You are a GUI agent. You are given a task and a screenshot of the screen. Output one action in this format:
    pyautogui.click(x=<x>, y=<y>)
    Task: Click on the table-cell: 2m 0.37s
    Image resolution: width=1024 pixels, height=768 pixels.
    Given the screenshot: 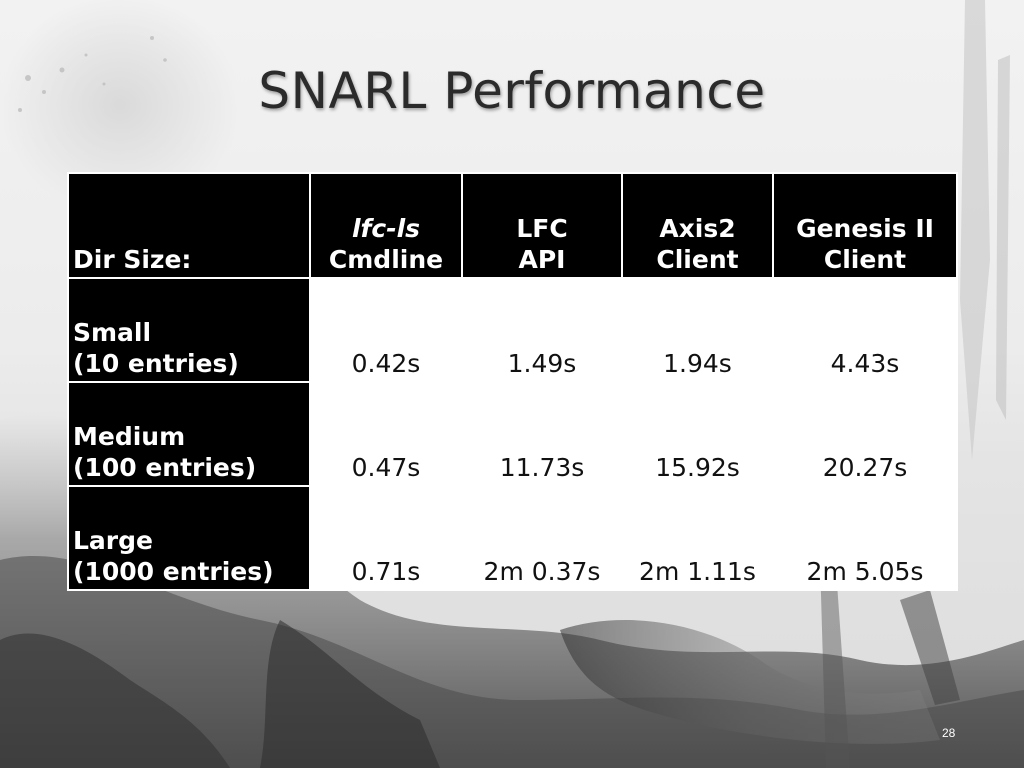 What is the action you would take?
    pyautogui.click(x=542, y=538)
    